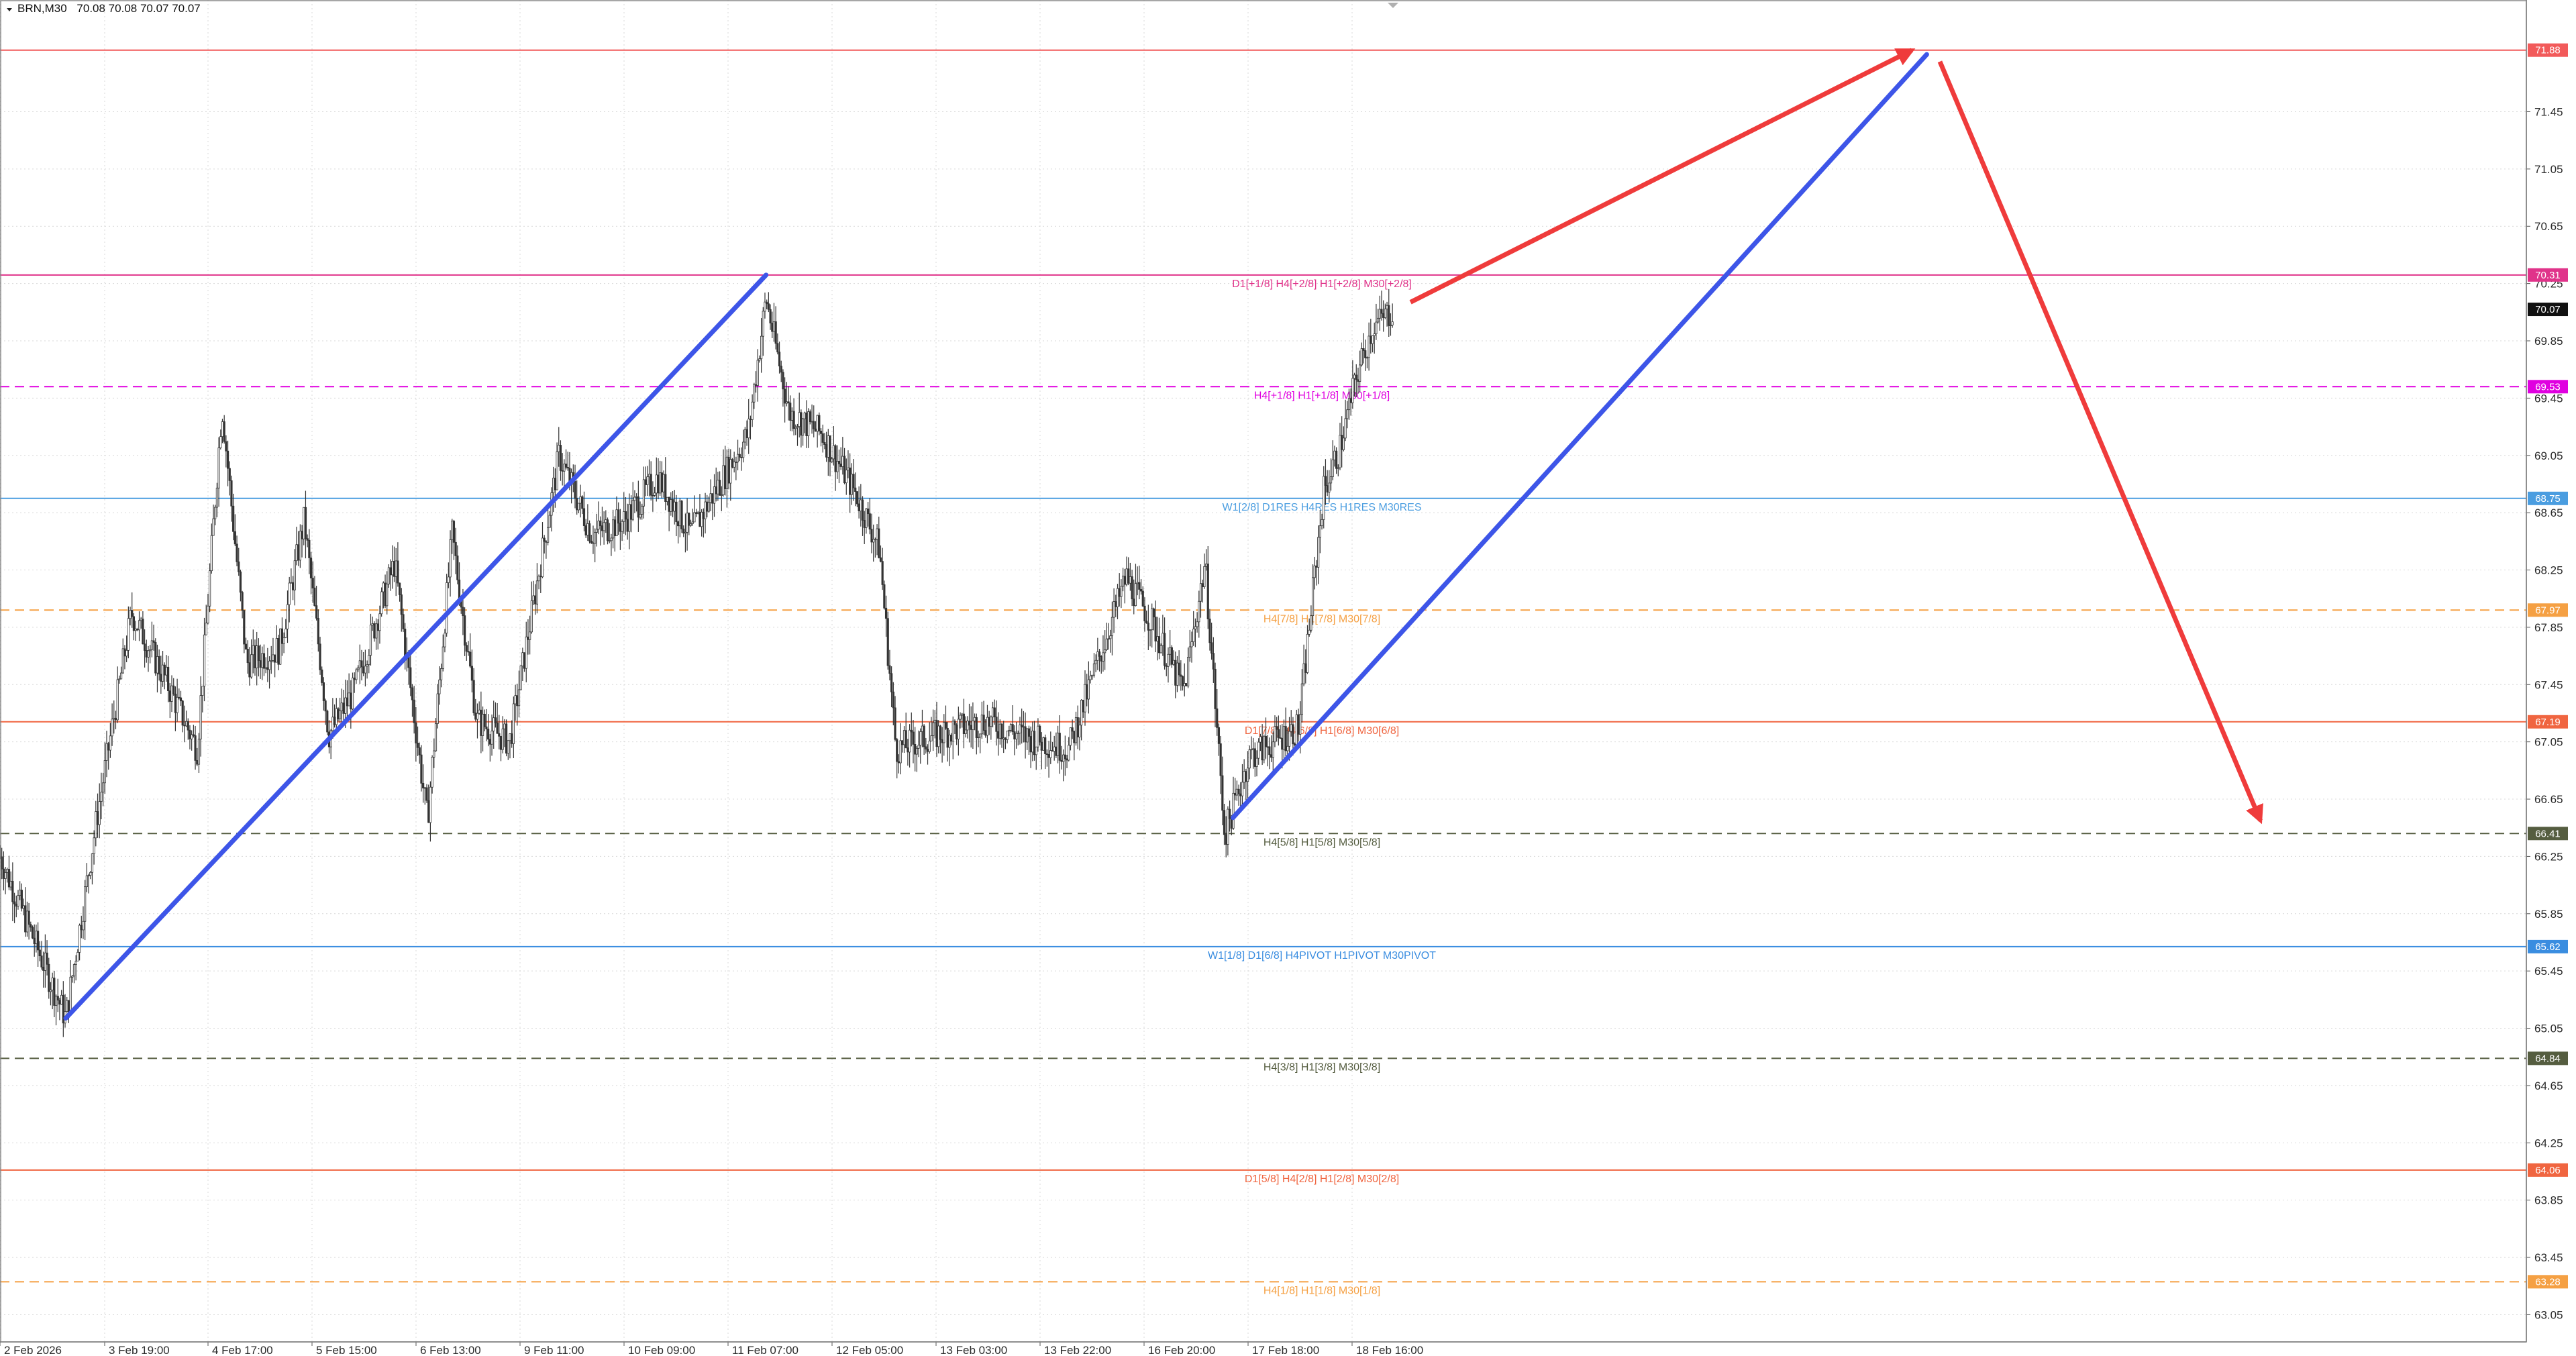 The height and width of the screenshot is (1356, 2576). What do you see at coordinates (1393, 5) in the screenshot?
I see `chart-shift-marker-icon` at bounding box center [1393, 5].